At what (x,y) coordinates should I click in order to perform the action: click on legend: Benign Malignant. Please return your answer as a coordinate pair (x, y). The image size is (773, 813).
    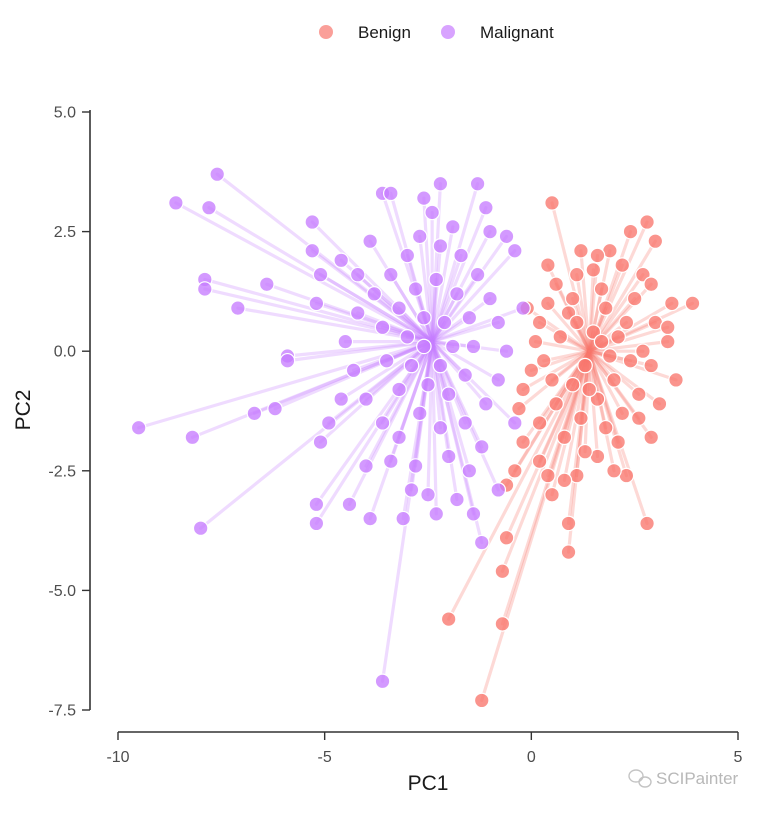
    Looking at the image, I should click on (436, 32).